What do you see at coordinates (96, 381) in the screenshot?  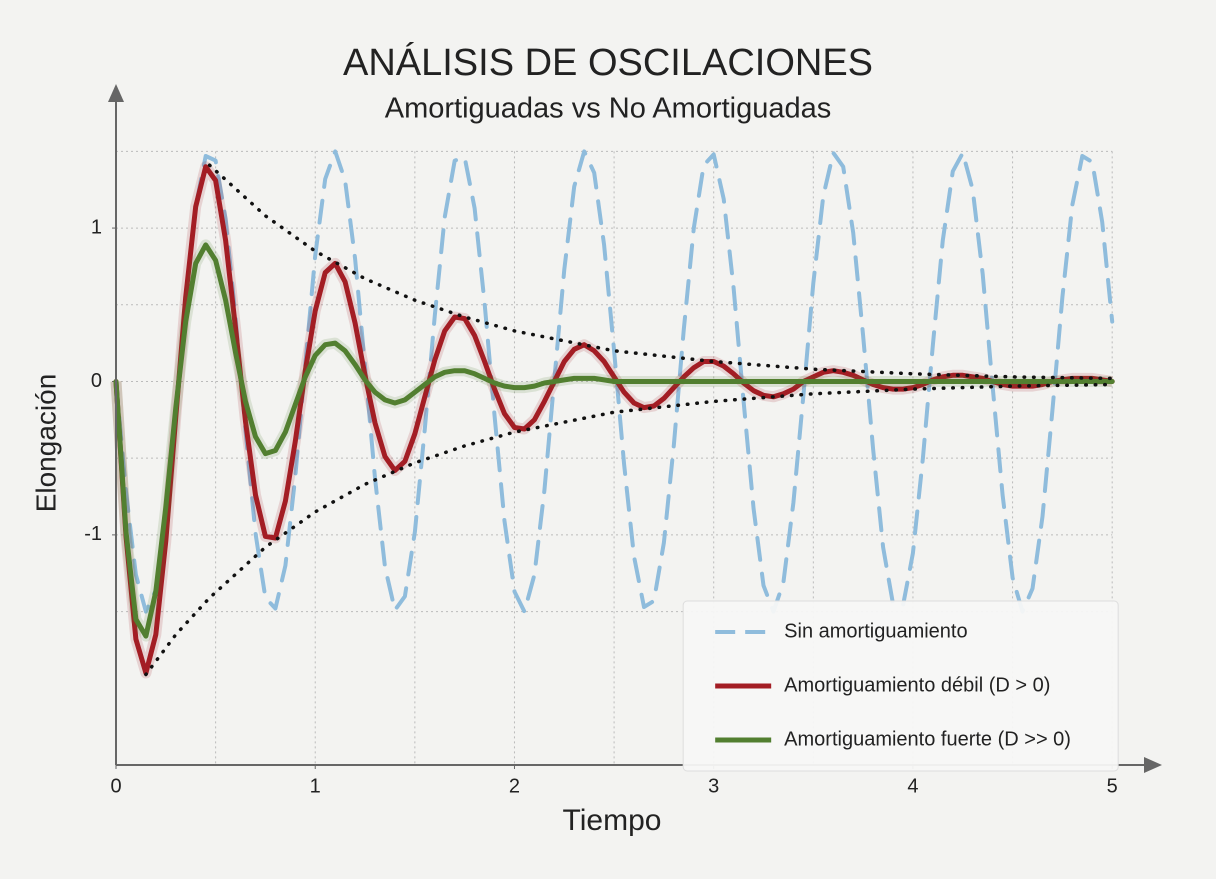 I see `y-tick-label: 0` at bounding box center [96, 381].